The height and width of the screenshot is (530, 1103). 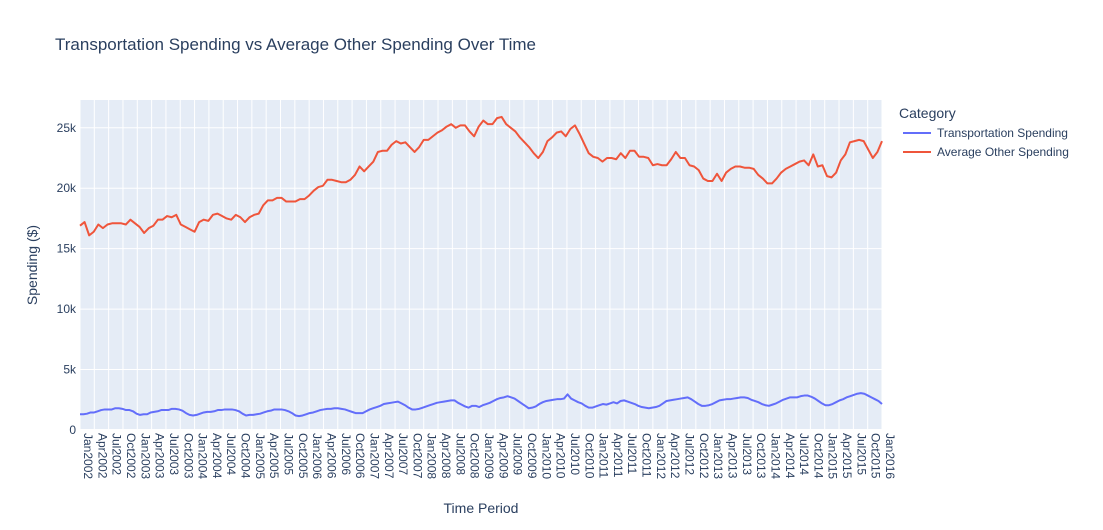 I want to click on x-tick-label: Apr2010, so click(x=561, y=456).